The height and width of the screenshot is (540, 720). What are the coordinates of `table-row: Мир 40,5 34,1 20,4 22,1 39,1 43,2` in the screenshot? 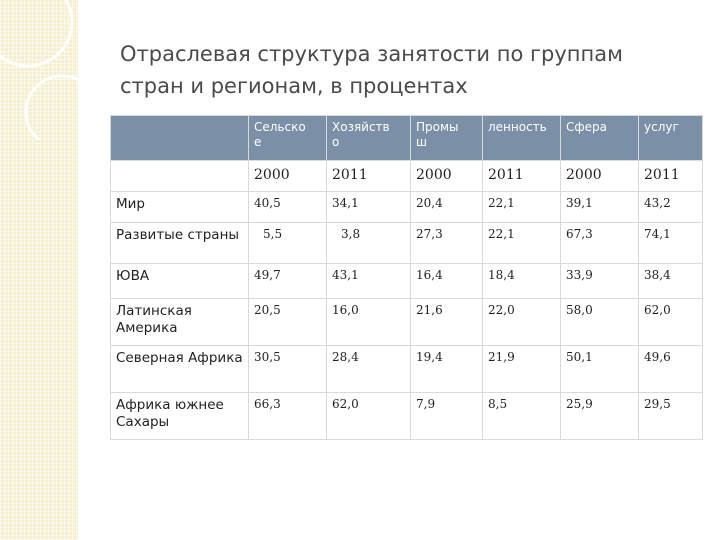 It's located at (406, 207).